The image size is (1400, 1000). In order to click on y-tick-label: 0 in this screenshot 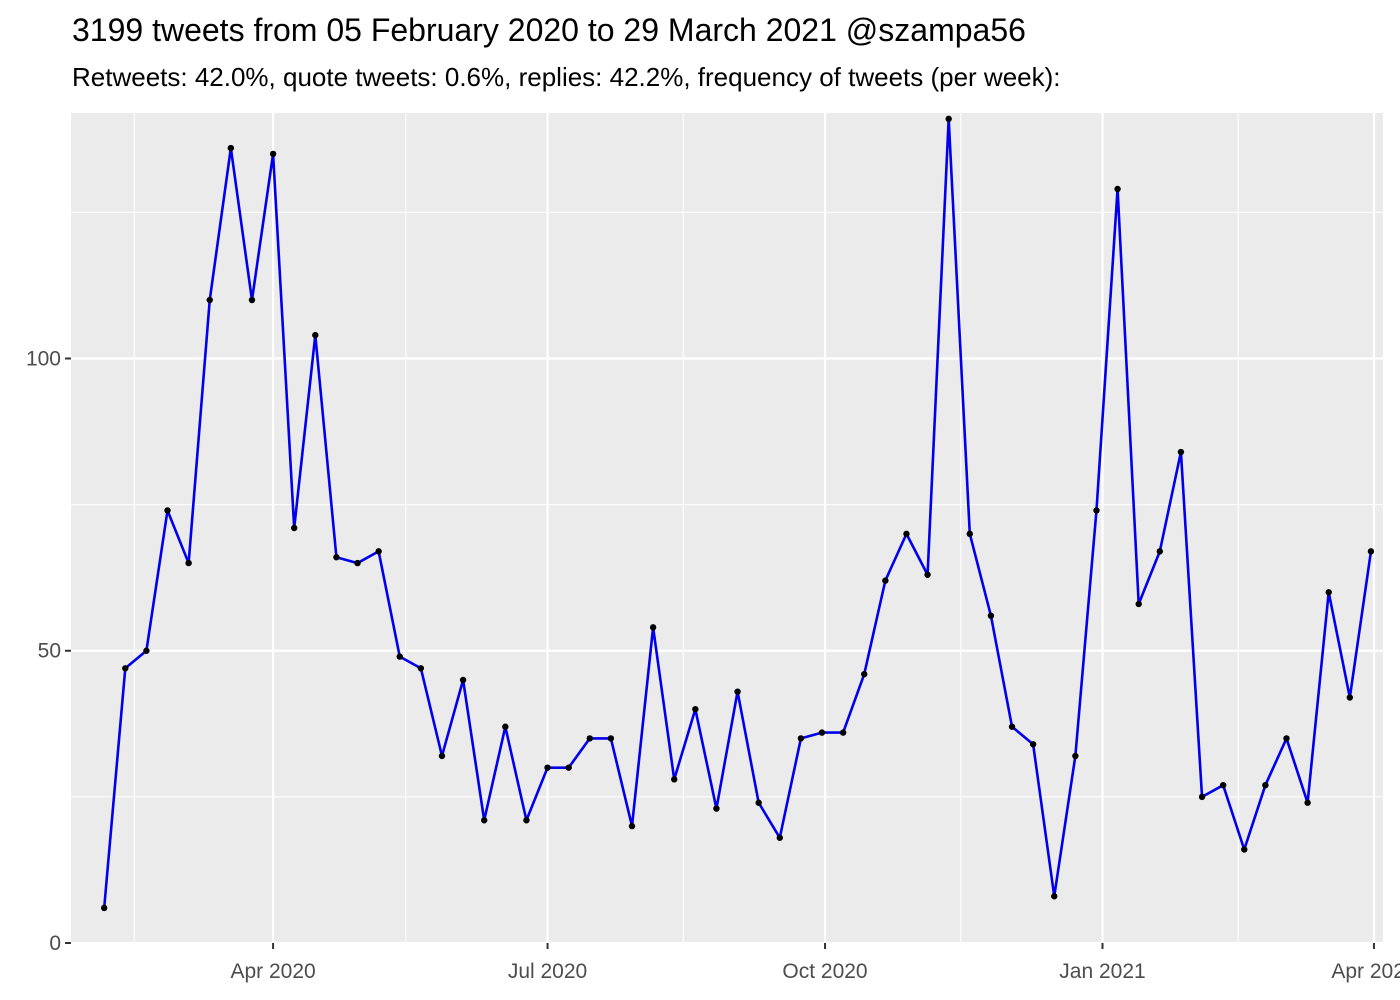, I will do `click(55, 943)`.